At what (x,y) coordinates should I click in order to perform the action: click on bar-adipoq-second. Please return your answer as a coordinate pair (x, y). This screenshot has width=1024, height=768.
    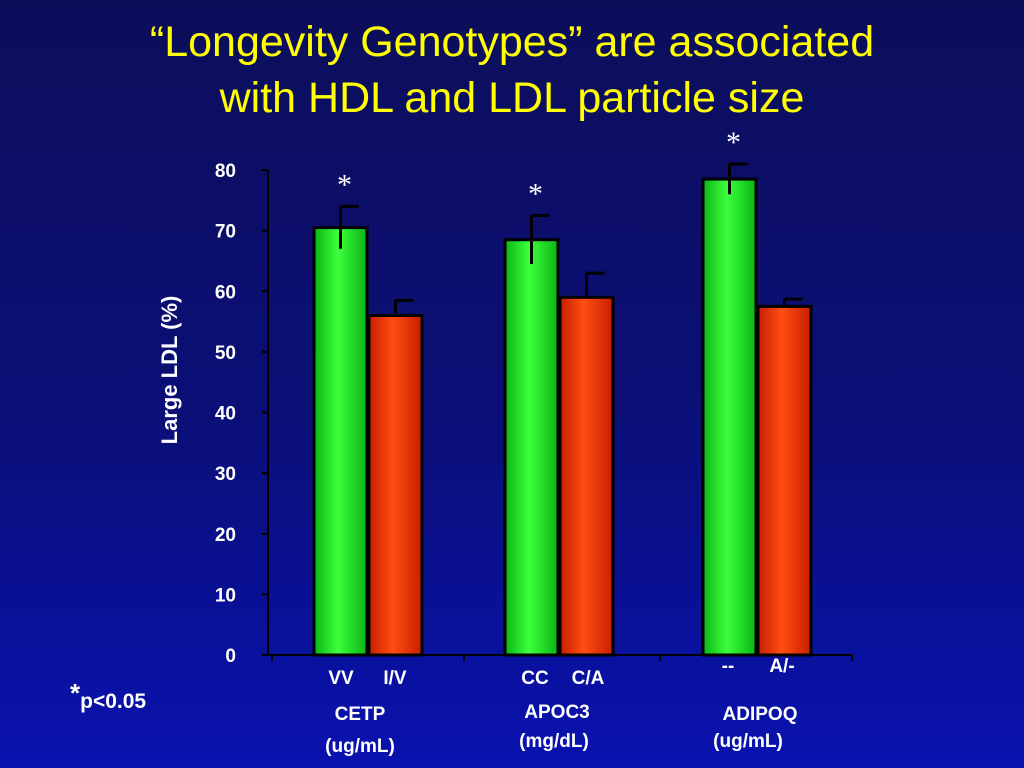
    Looking at the image, I should click on (784, 480).